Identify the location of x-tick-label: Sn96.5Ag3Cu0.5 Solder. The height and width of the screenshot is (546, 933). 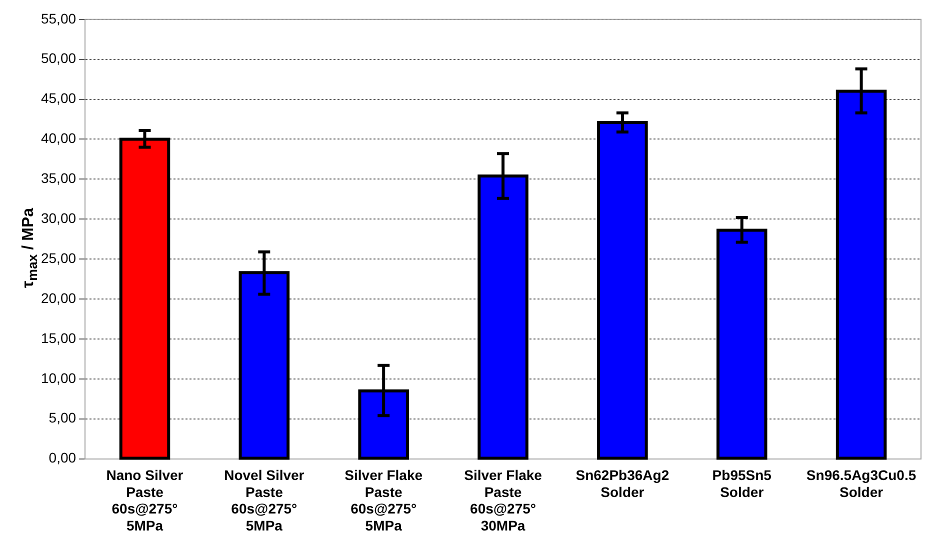
(861, 483).